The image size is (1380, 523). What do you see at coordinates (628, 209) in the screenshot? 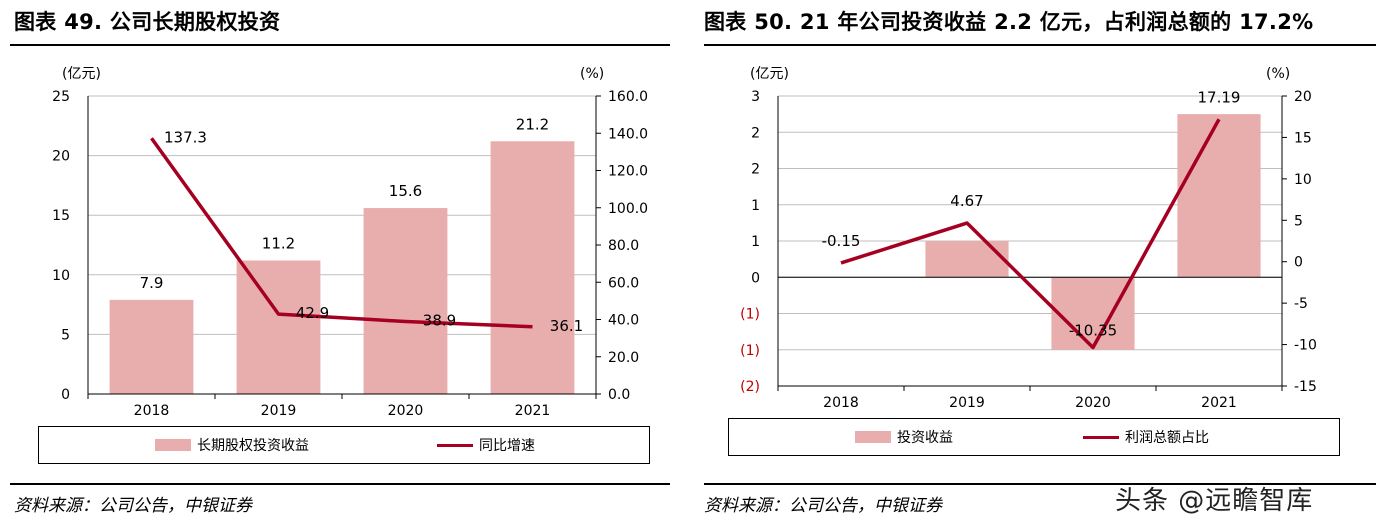
I see `left-y-right-tick-label: 100.0` at bounding box center [628, 209].